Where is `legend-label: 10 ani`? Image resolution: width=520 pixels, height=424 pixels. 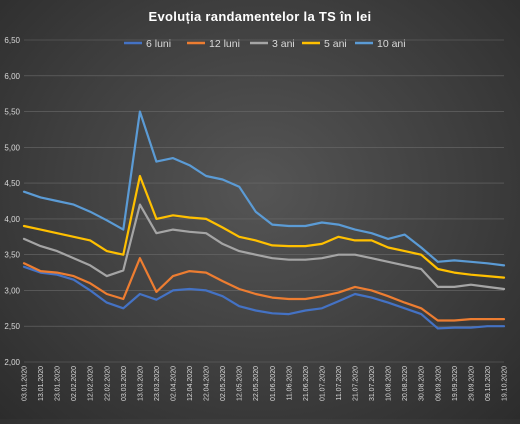 legend-label: 10 ani is located at coordinates (391, 44).